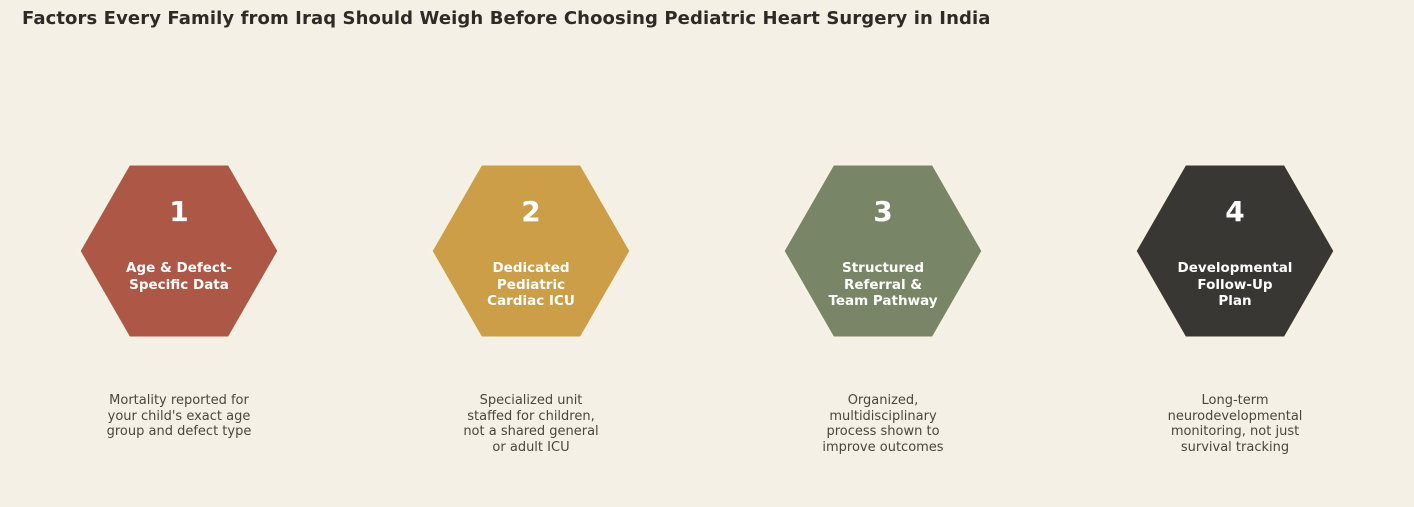 This screenshot has height=507, width=1414. I want to click on factor-label-line: Developmental, so click(1235, 268).